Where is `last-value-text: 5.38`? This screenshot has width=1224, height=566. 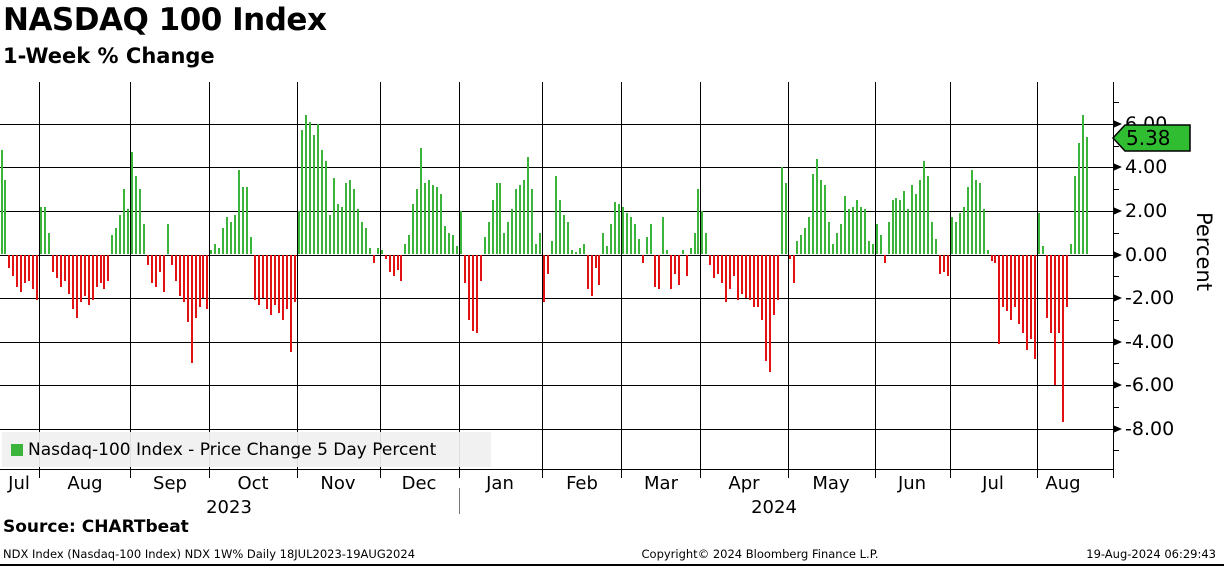 last-value-text: 5.38 is located at coordinates (1148, 138).